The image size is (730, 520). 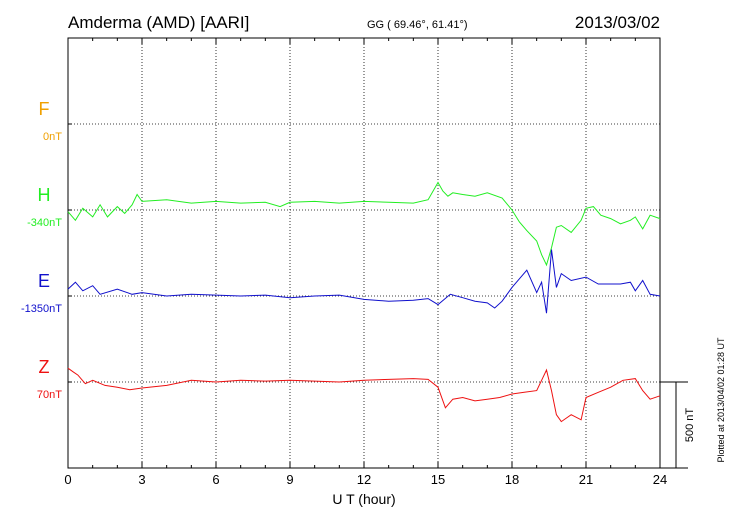 I want to click on x-axis-label: U T (hour), so click(x=363, y=499).